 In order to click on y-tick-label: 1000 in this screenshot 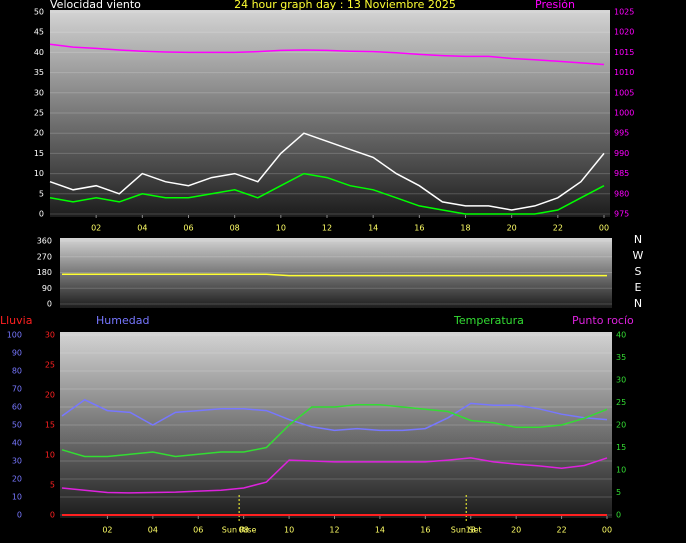, I will do `click(624, 113)`.